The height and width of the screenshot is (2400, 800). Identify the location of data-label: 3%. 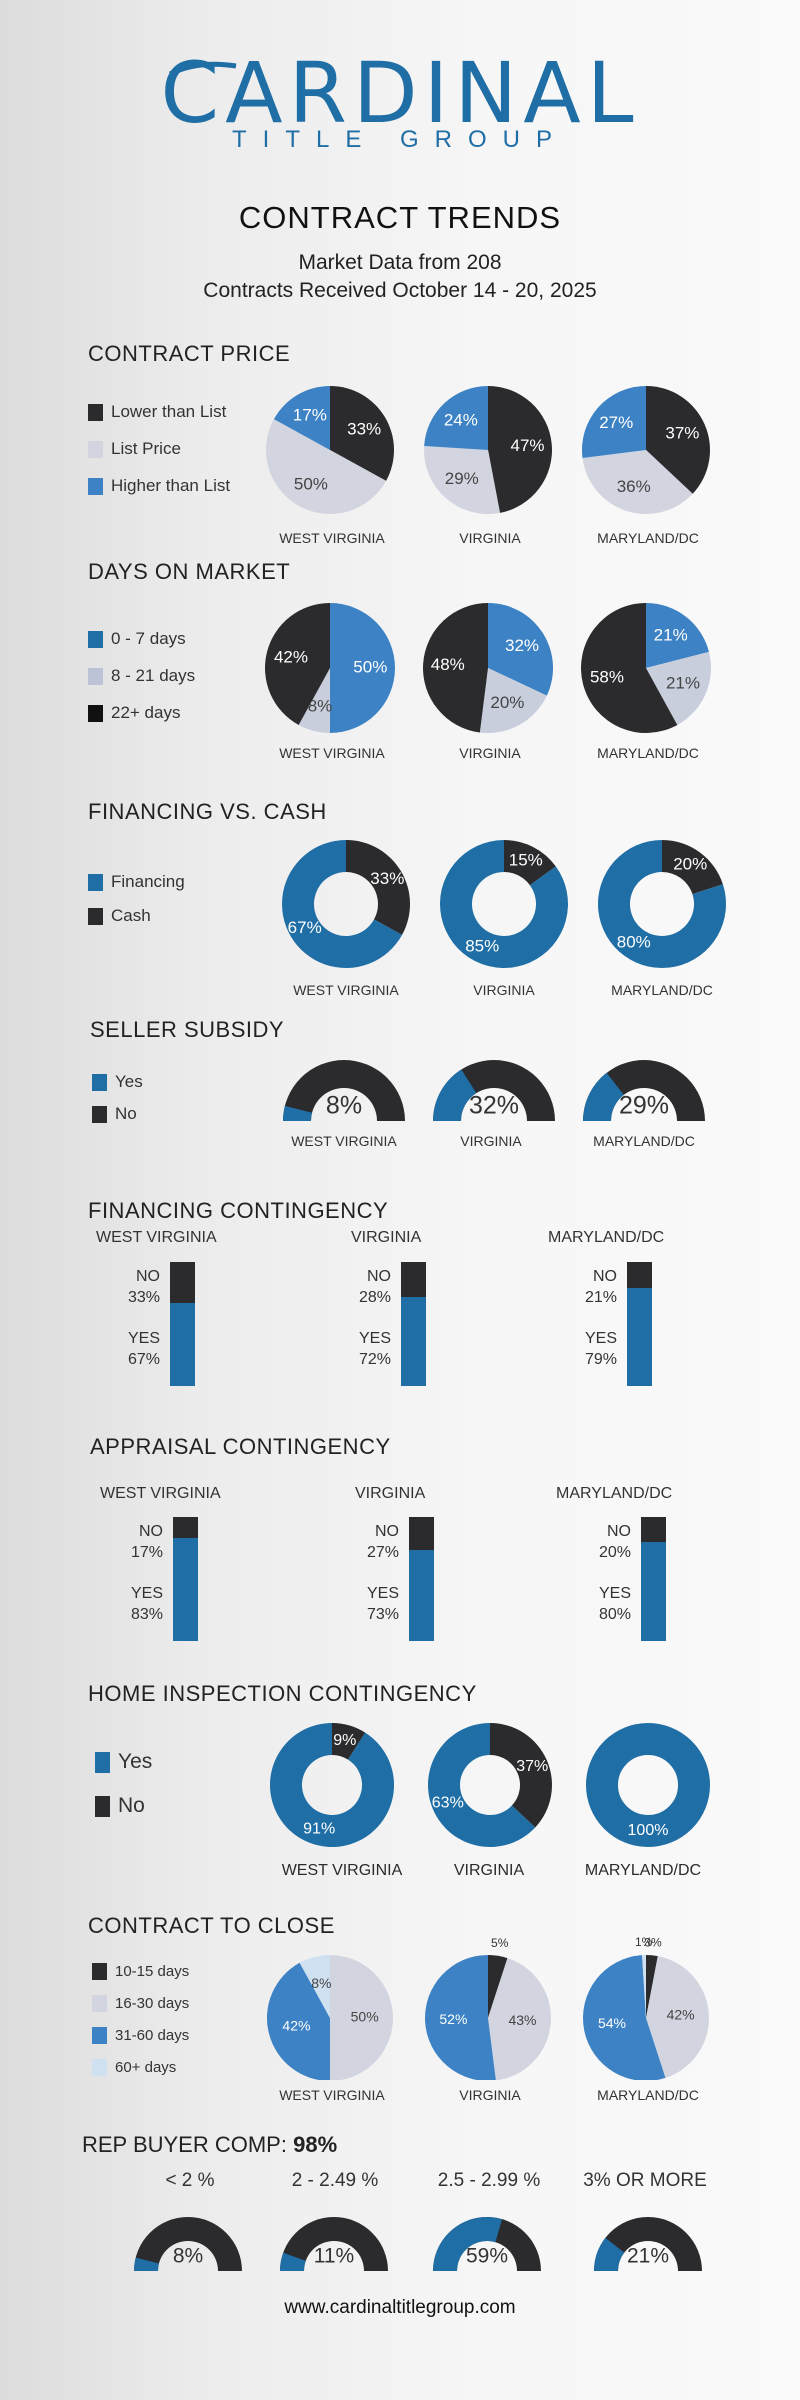
(653, 1943).